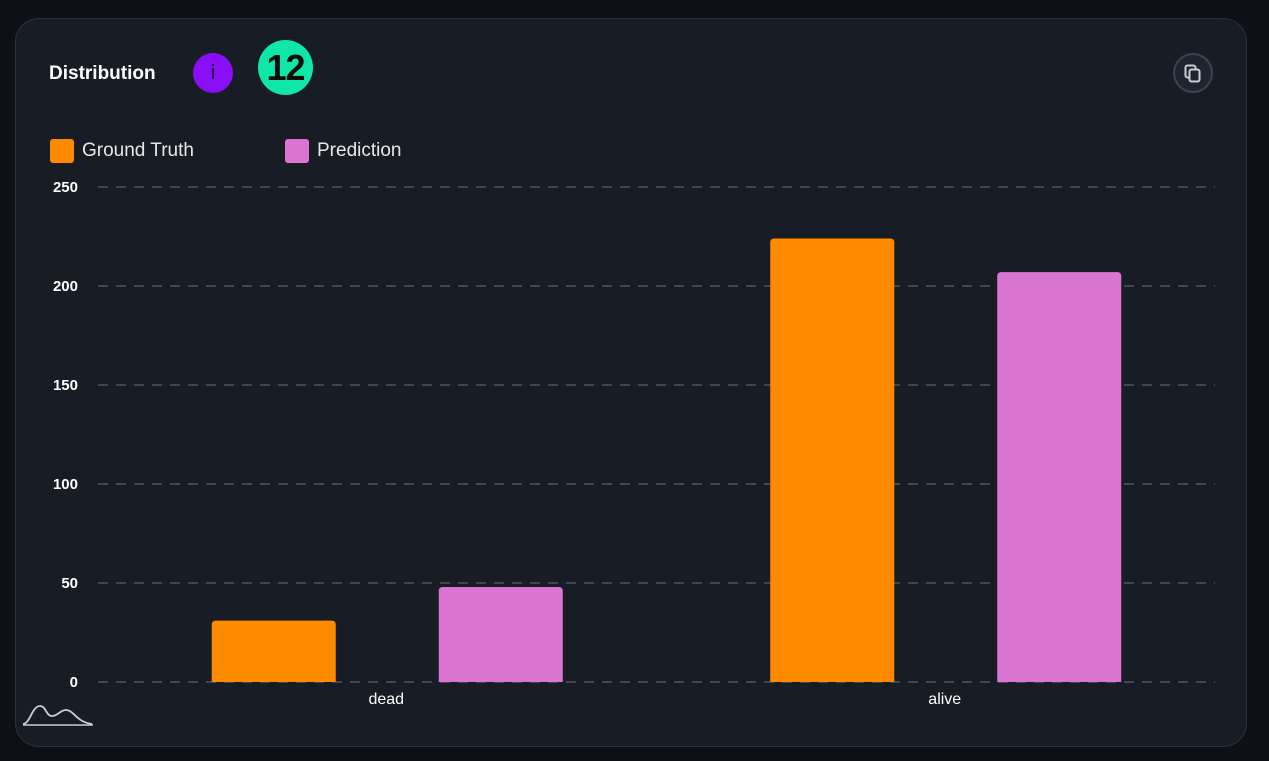 This screenshot has height=761, width=1269. Describe the element at coordinates (297, 151) in the screenshot. I see `legend-swatch-prediction` at that location.